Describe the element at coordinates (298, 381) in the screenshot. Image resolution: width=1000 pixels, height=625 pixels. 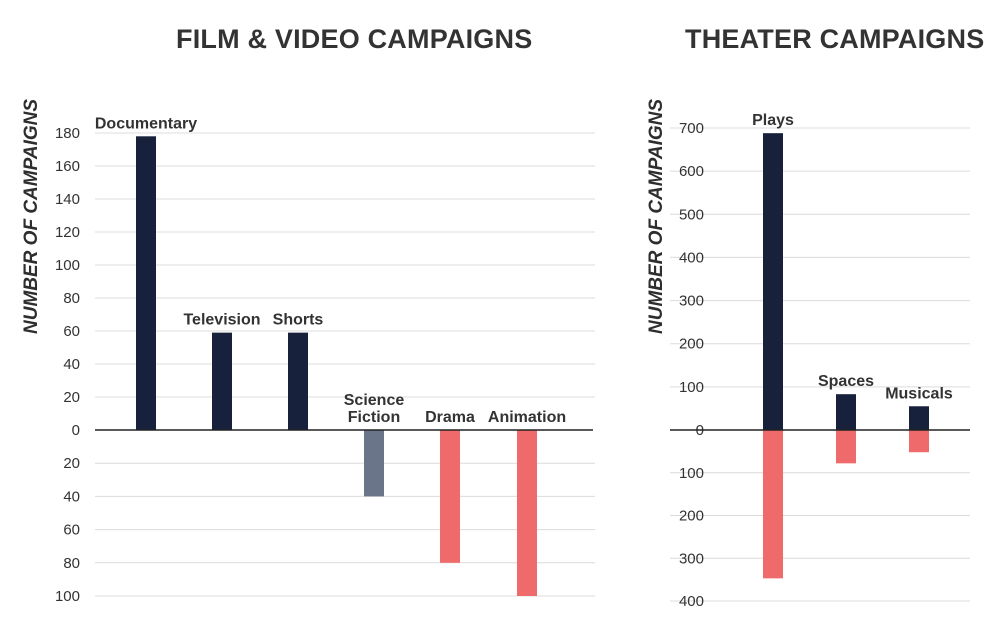
I see `film-bar-shorts` at that location.